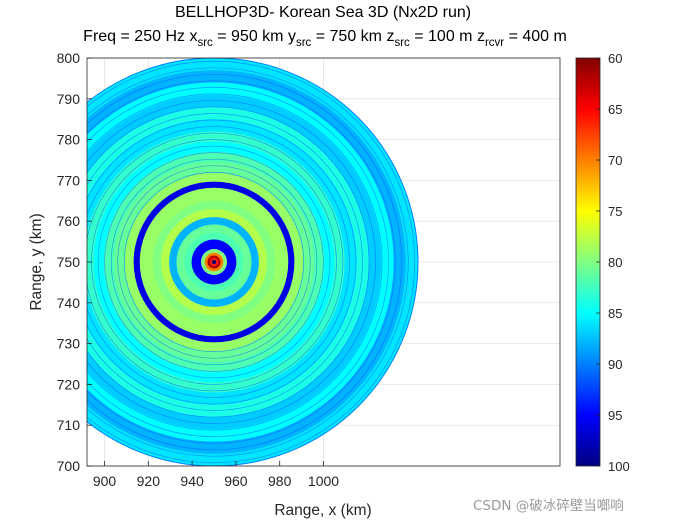 The height and width of the screenshot is (525, 700). Describe the element at coordinates (323, 481) in the screenshot. I see `x-tick-label: 1000` at that location.